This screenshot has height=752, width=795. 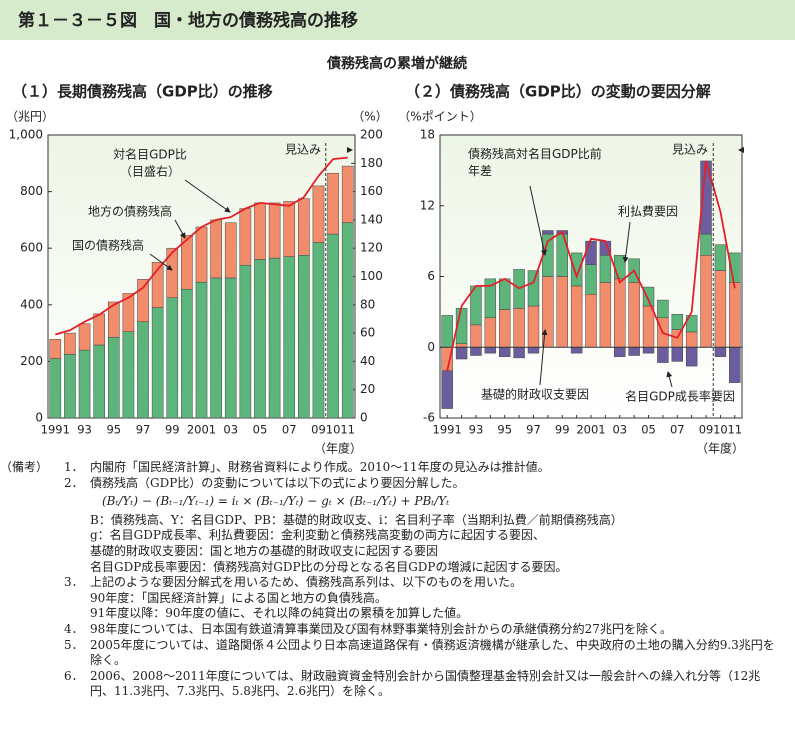 What do you see at coordinates (188, 20) in the screenshot?
I see `page-title: 第１－３－５図 国・地方の債務残高の推移` at bounding box center [188, 20].